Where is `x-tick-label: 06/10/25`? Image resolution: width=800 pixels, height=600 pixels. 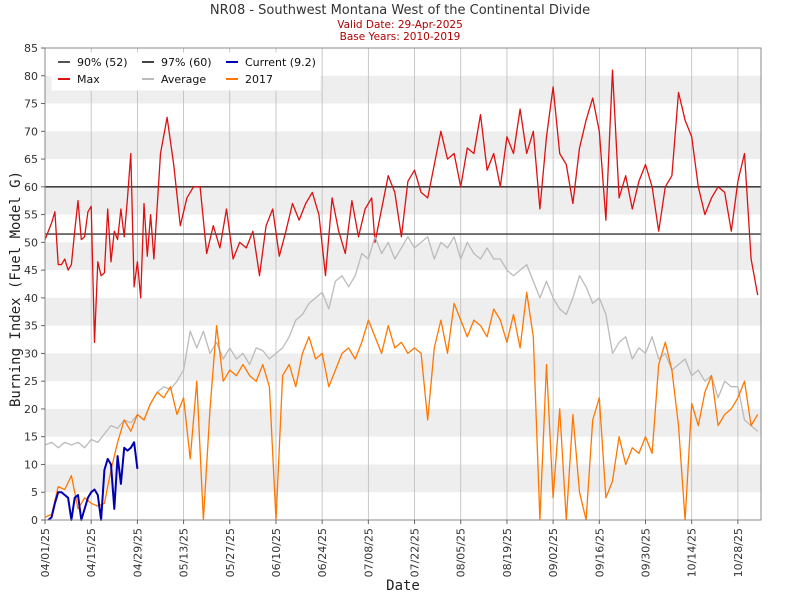
x-tick-label: 06/10/25 is located at coordinates (276, 552).